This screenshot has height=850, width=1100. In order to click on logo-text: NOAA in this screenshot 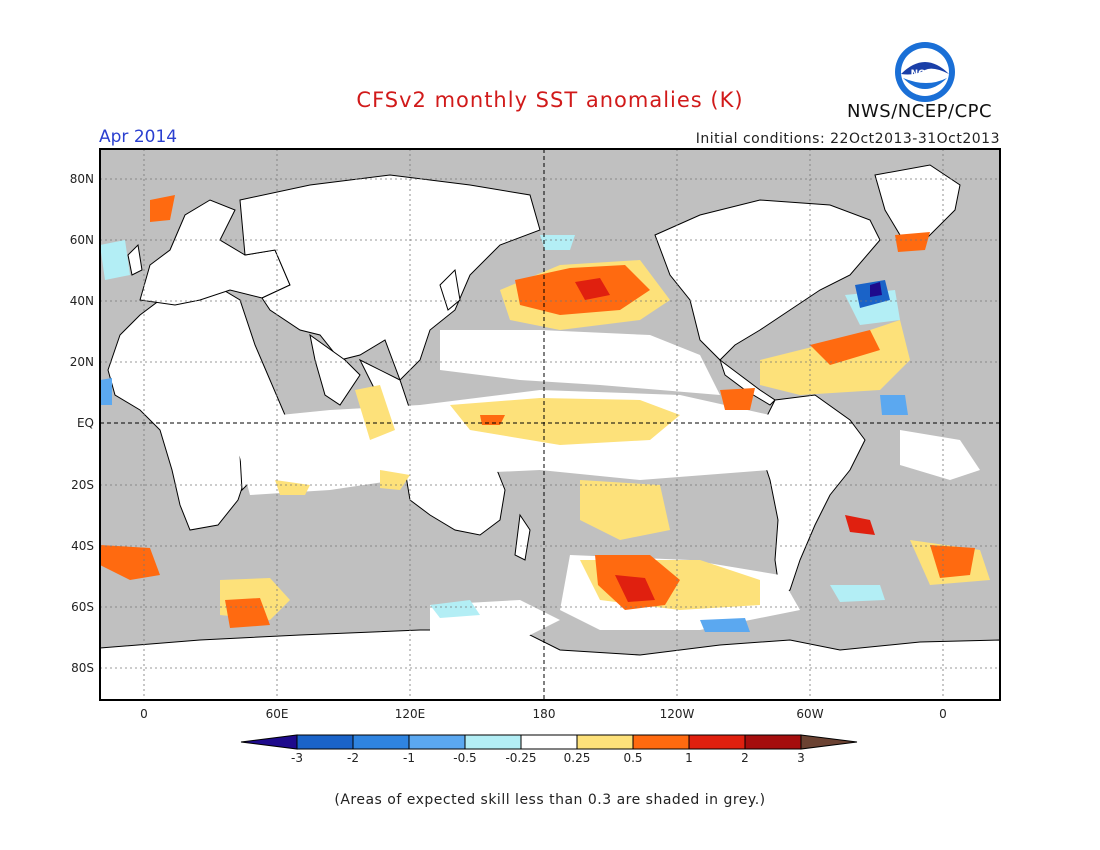, I will do `click(925, 74)`.